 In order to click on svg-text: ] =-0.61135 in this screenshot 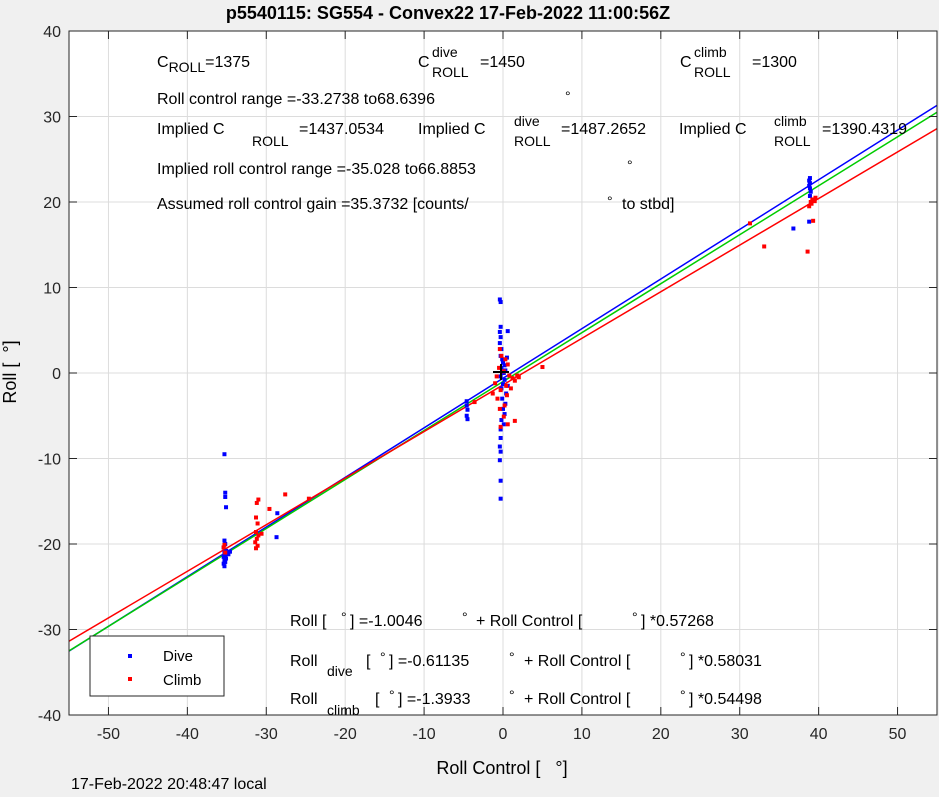, I will do `click(429, 661)`.